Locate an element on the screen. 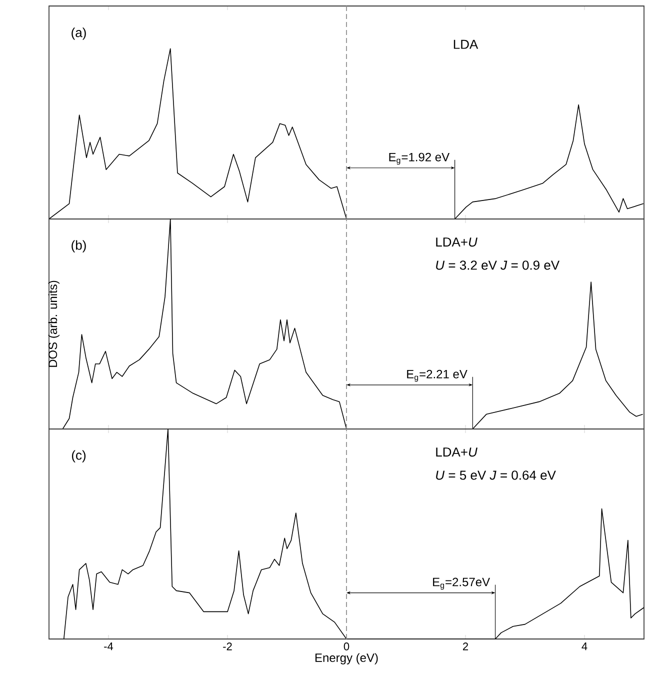 The image size is (654, 691). annotation: LDA is located at coordinates (466, 44).